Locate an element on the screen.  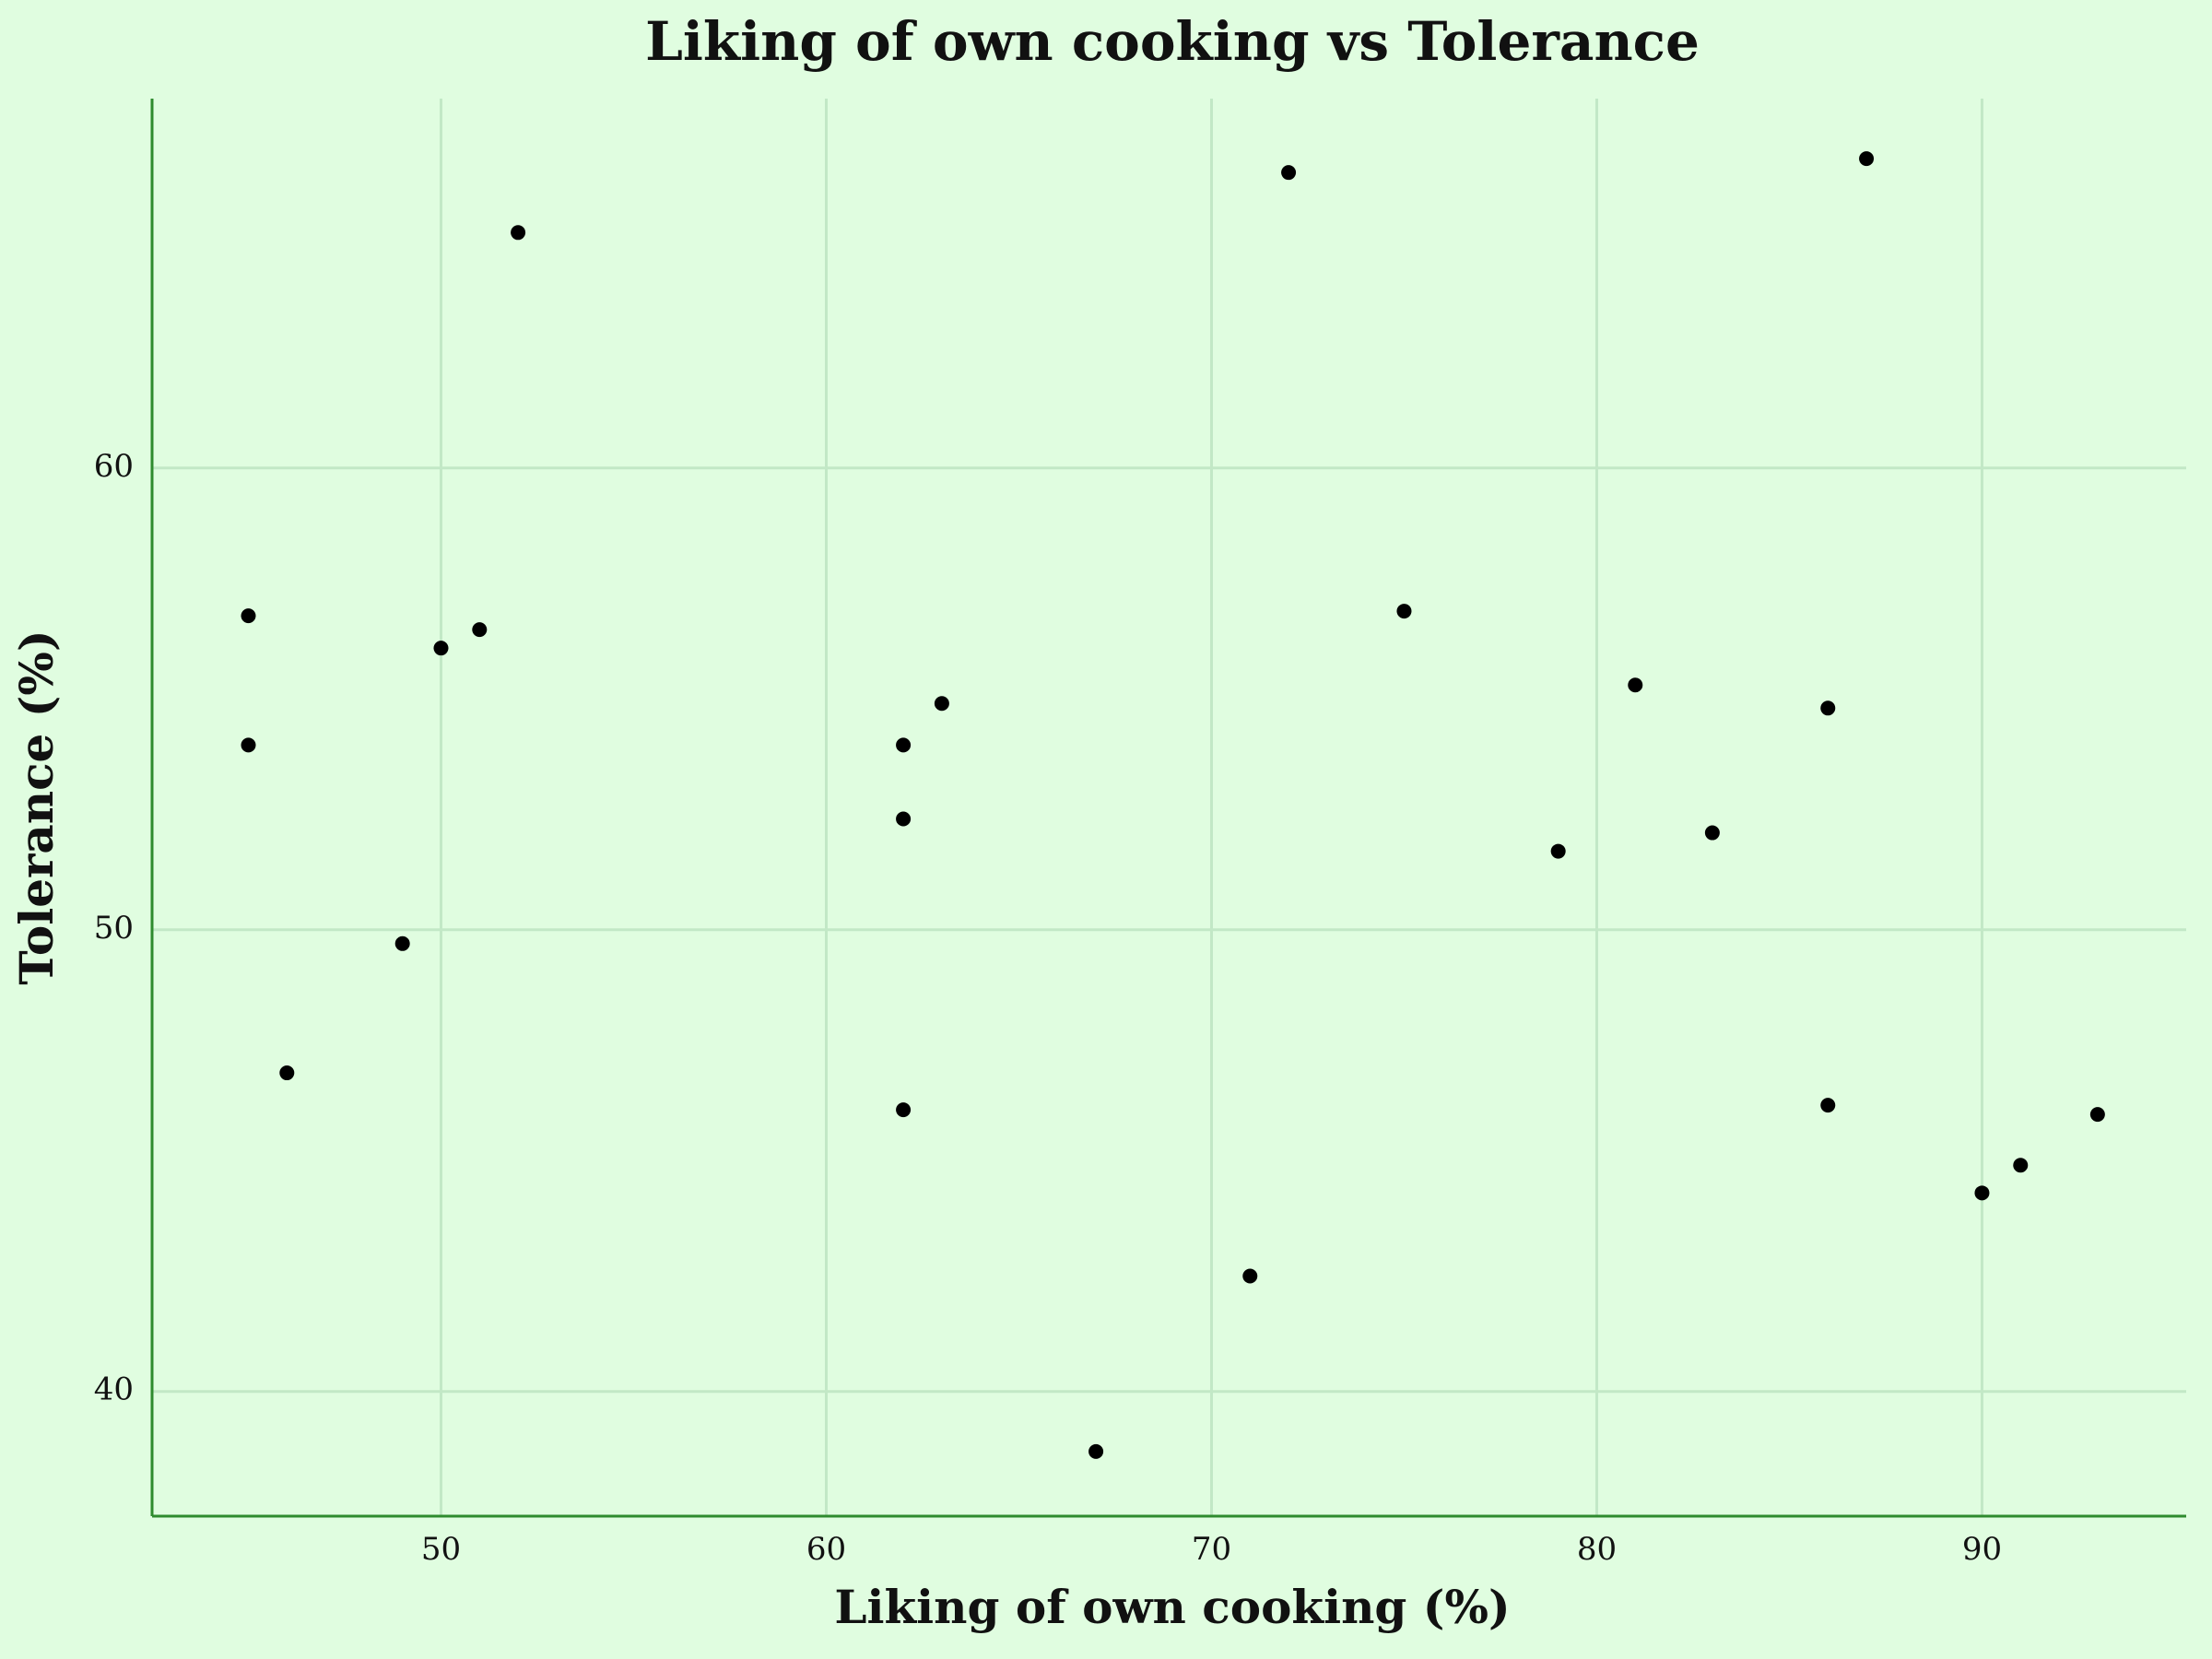
x-tick-label: 50 is located at coordinates (441, 1549).